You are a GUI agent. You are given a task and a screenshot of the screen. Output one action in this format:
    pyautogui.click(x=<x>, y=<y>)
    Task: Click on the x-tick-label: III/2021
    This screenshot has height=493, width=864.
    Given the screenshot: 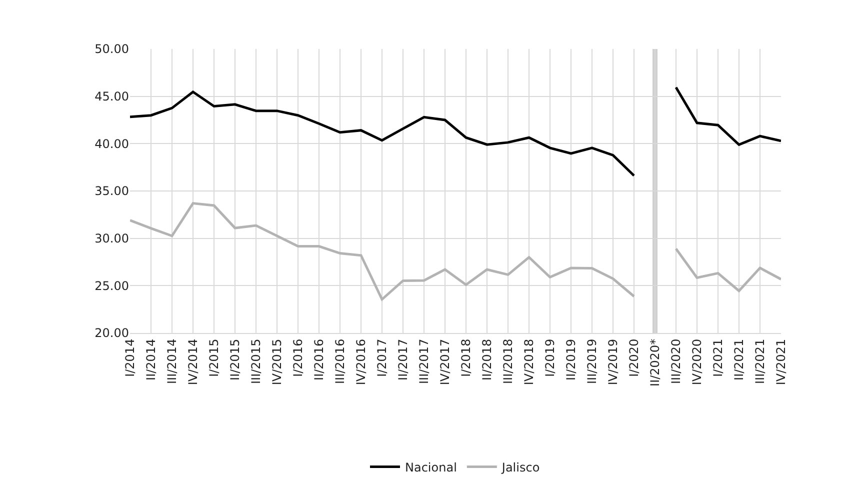 What is the action you would take?
    pyautogui.click(x=759, y=361)
    